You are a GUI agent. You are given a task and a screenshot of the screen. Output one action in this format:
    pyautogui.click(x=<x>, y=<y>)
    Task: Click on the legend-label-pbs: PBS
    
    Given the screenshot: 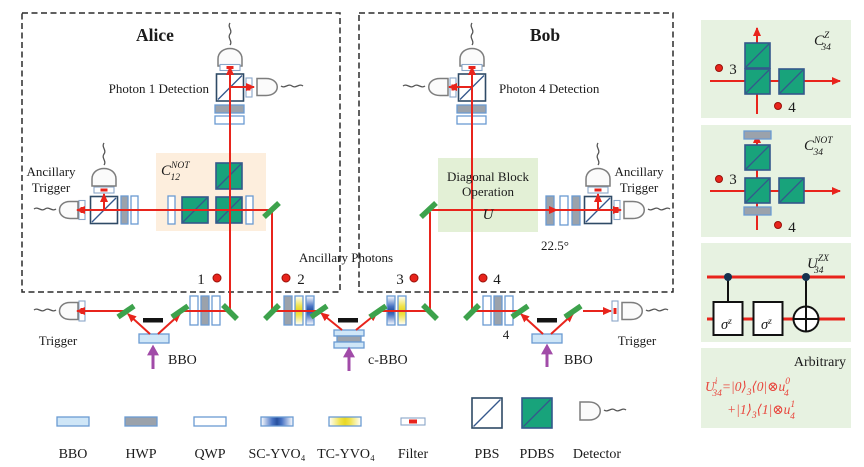 What is the action you would take?
    pyautogui.click(x=487, y=454)
    